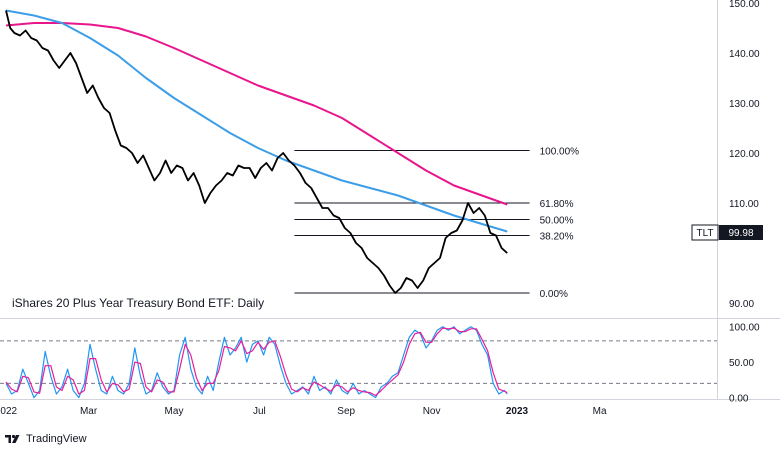  I want to click on time-tick-label: Jul, so click(259, 411).